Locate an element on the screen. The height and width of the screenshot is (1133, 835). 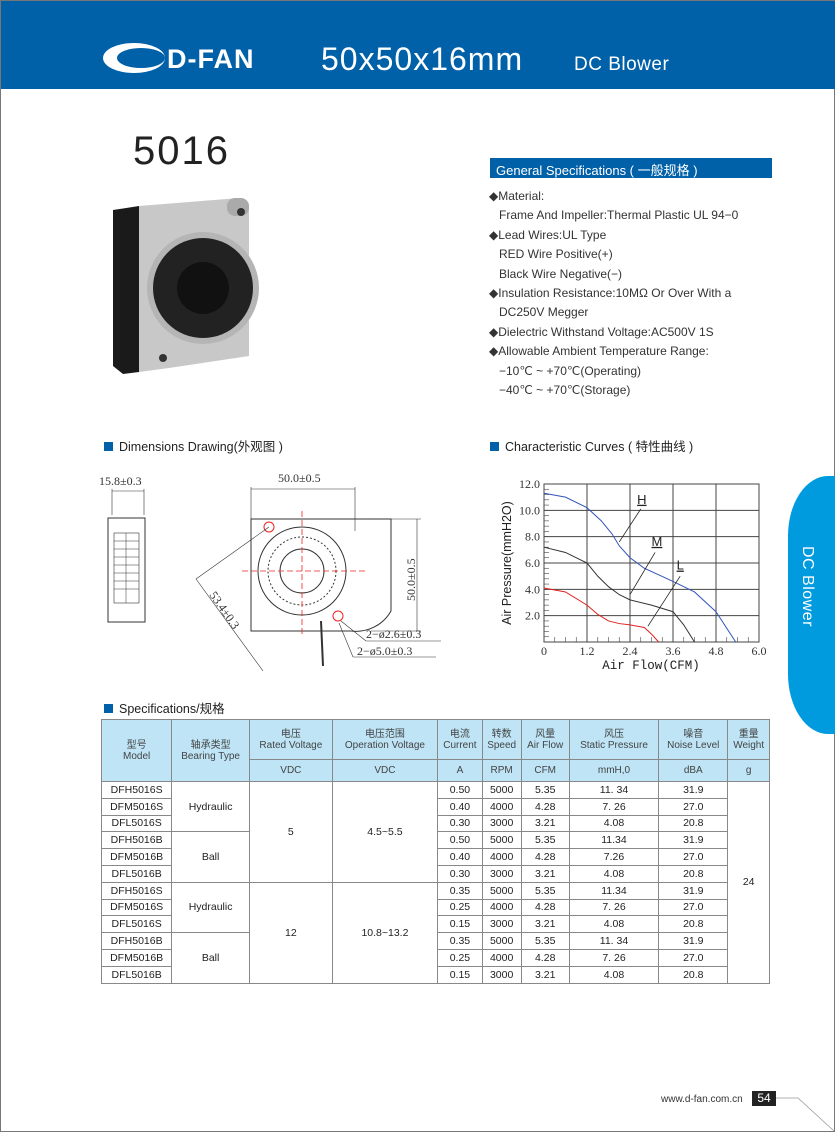
model-cell: DFM5016S is located at coordinates (136, 806).